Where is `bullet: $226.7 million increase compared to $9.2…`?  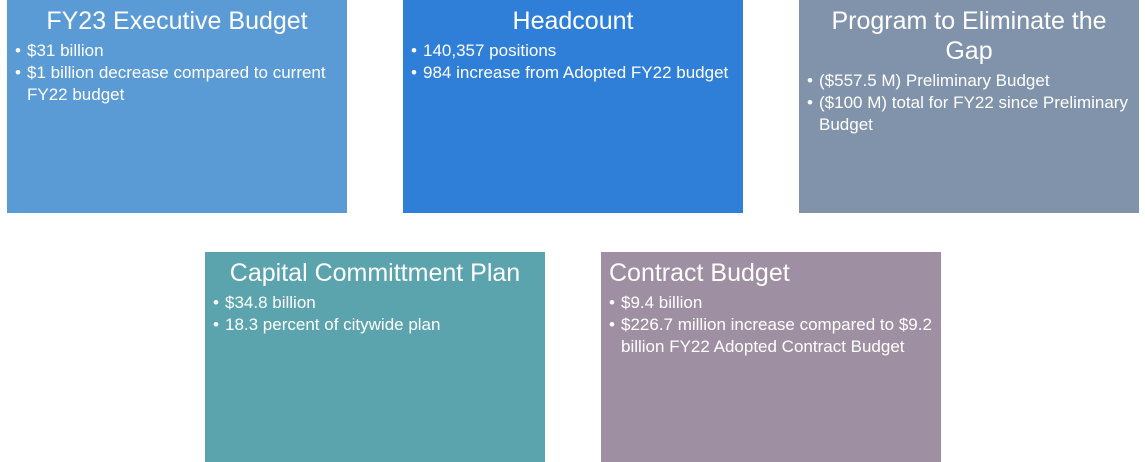 bullet: $226.7 million increase compared to $9.2… is located at coordinates (771, 336).